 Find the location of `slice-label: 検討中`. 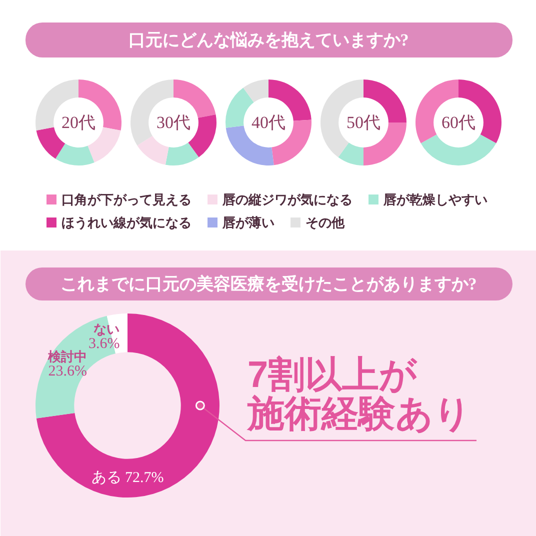

slice-label: 検討中 is located at coordinates (67, 356).